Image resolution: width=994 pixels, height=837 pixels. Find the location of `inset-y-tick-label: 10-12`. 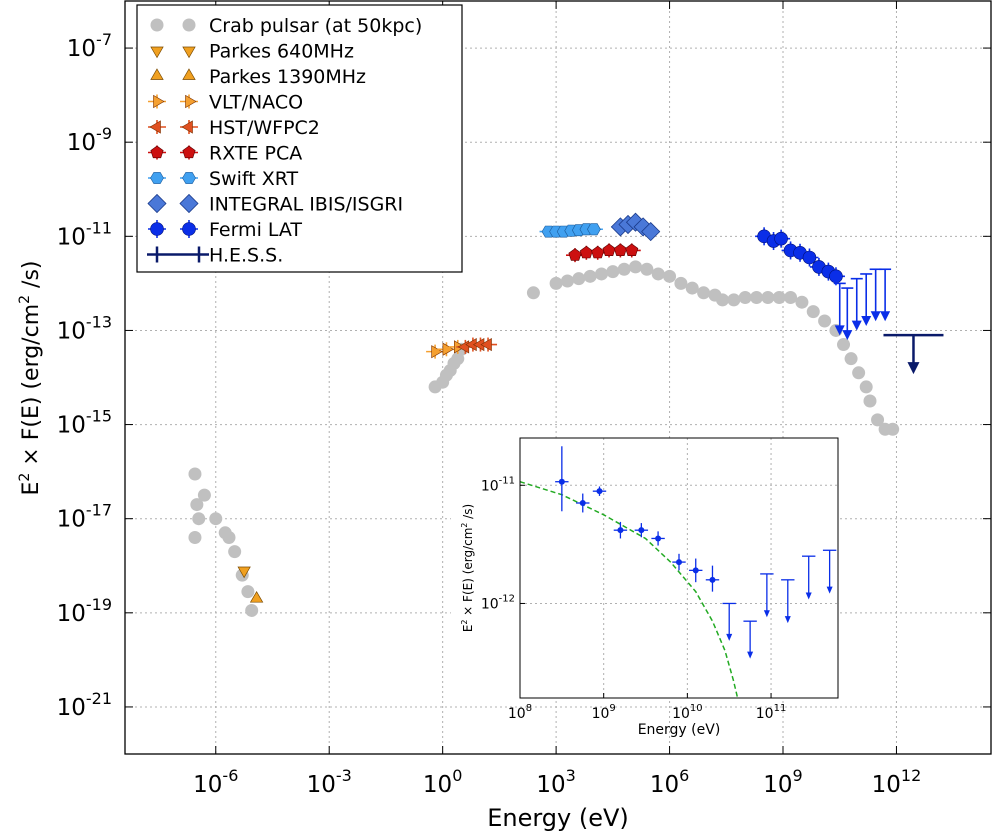

inset-y-tick-label: 10-12 is located at coordinates (498, 602).